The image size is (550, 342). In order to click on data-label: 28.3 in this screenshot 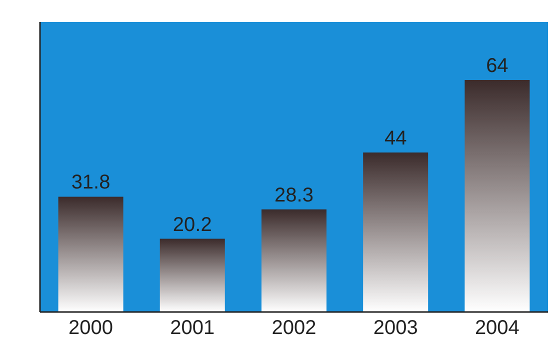, I will do `click(294, 195)`.